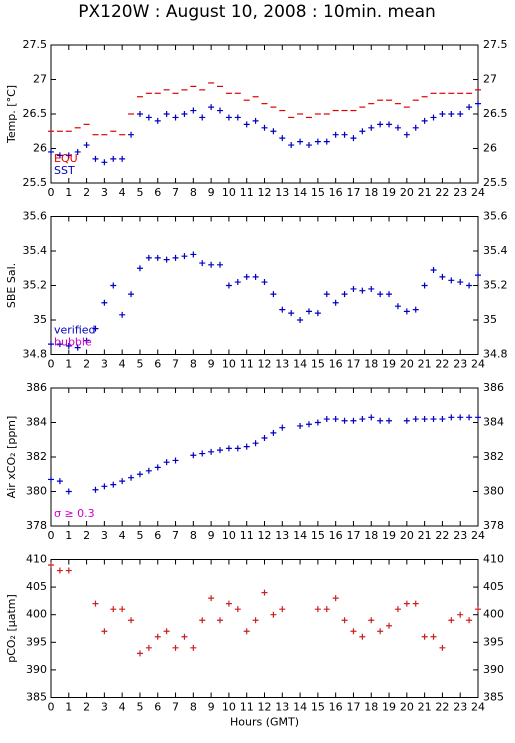 The width and height of the screenshot is (515, 743). What do you see at coordinates (247, 192) in the screenshot?
I see `x-tick-label: 11` at bounding box center [247, 192].